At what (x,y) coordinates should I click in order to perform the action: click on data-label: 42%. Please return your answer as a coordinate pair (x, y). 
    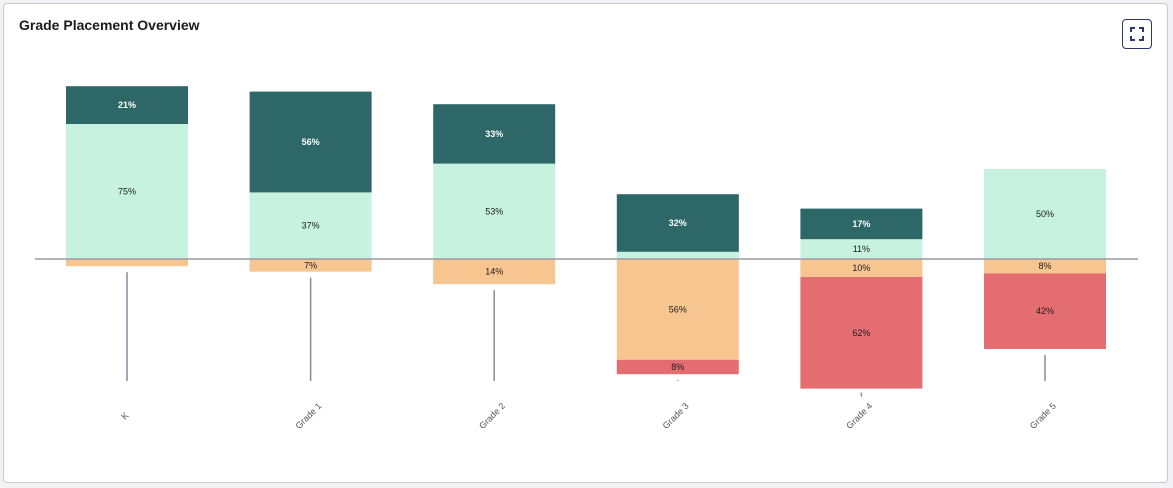
    Looking at the image, I should click on (1045, 311).